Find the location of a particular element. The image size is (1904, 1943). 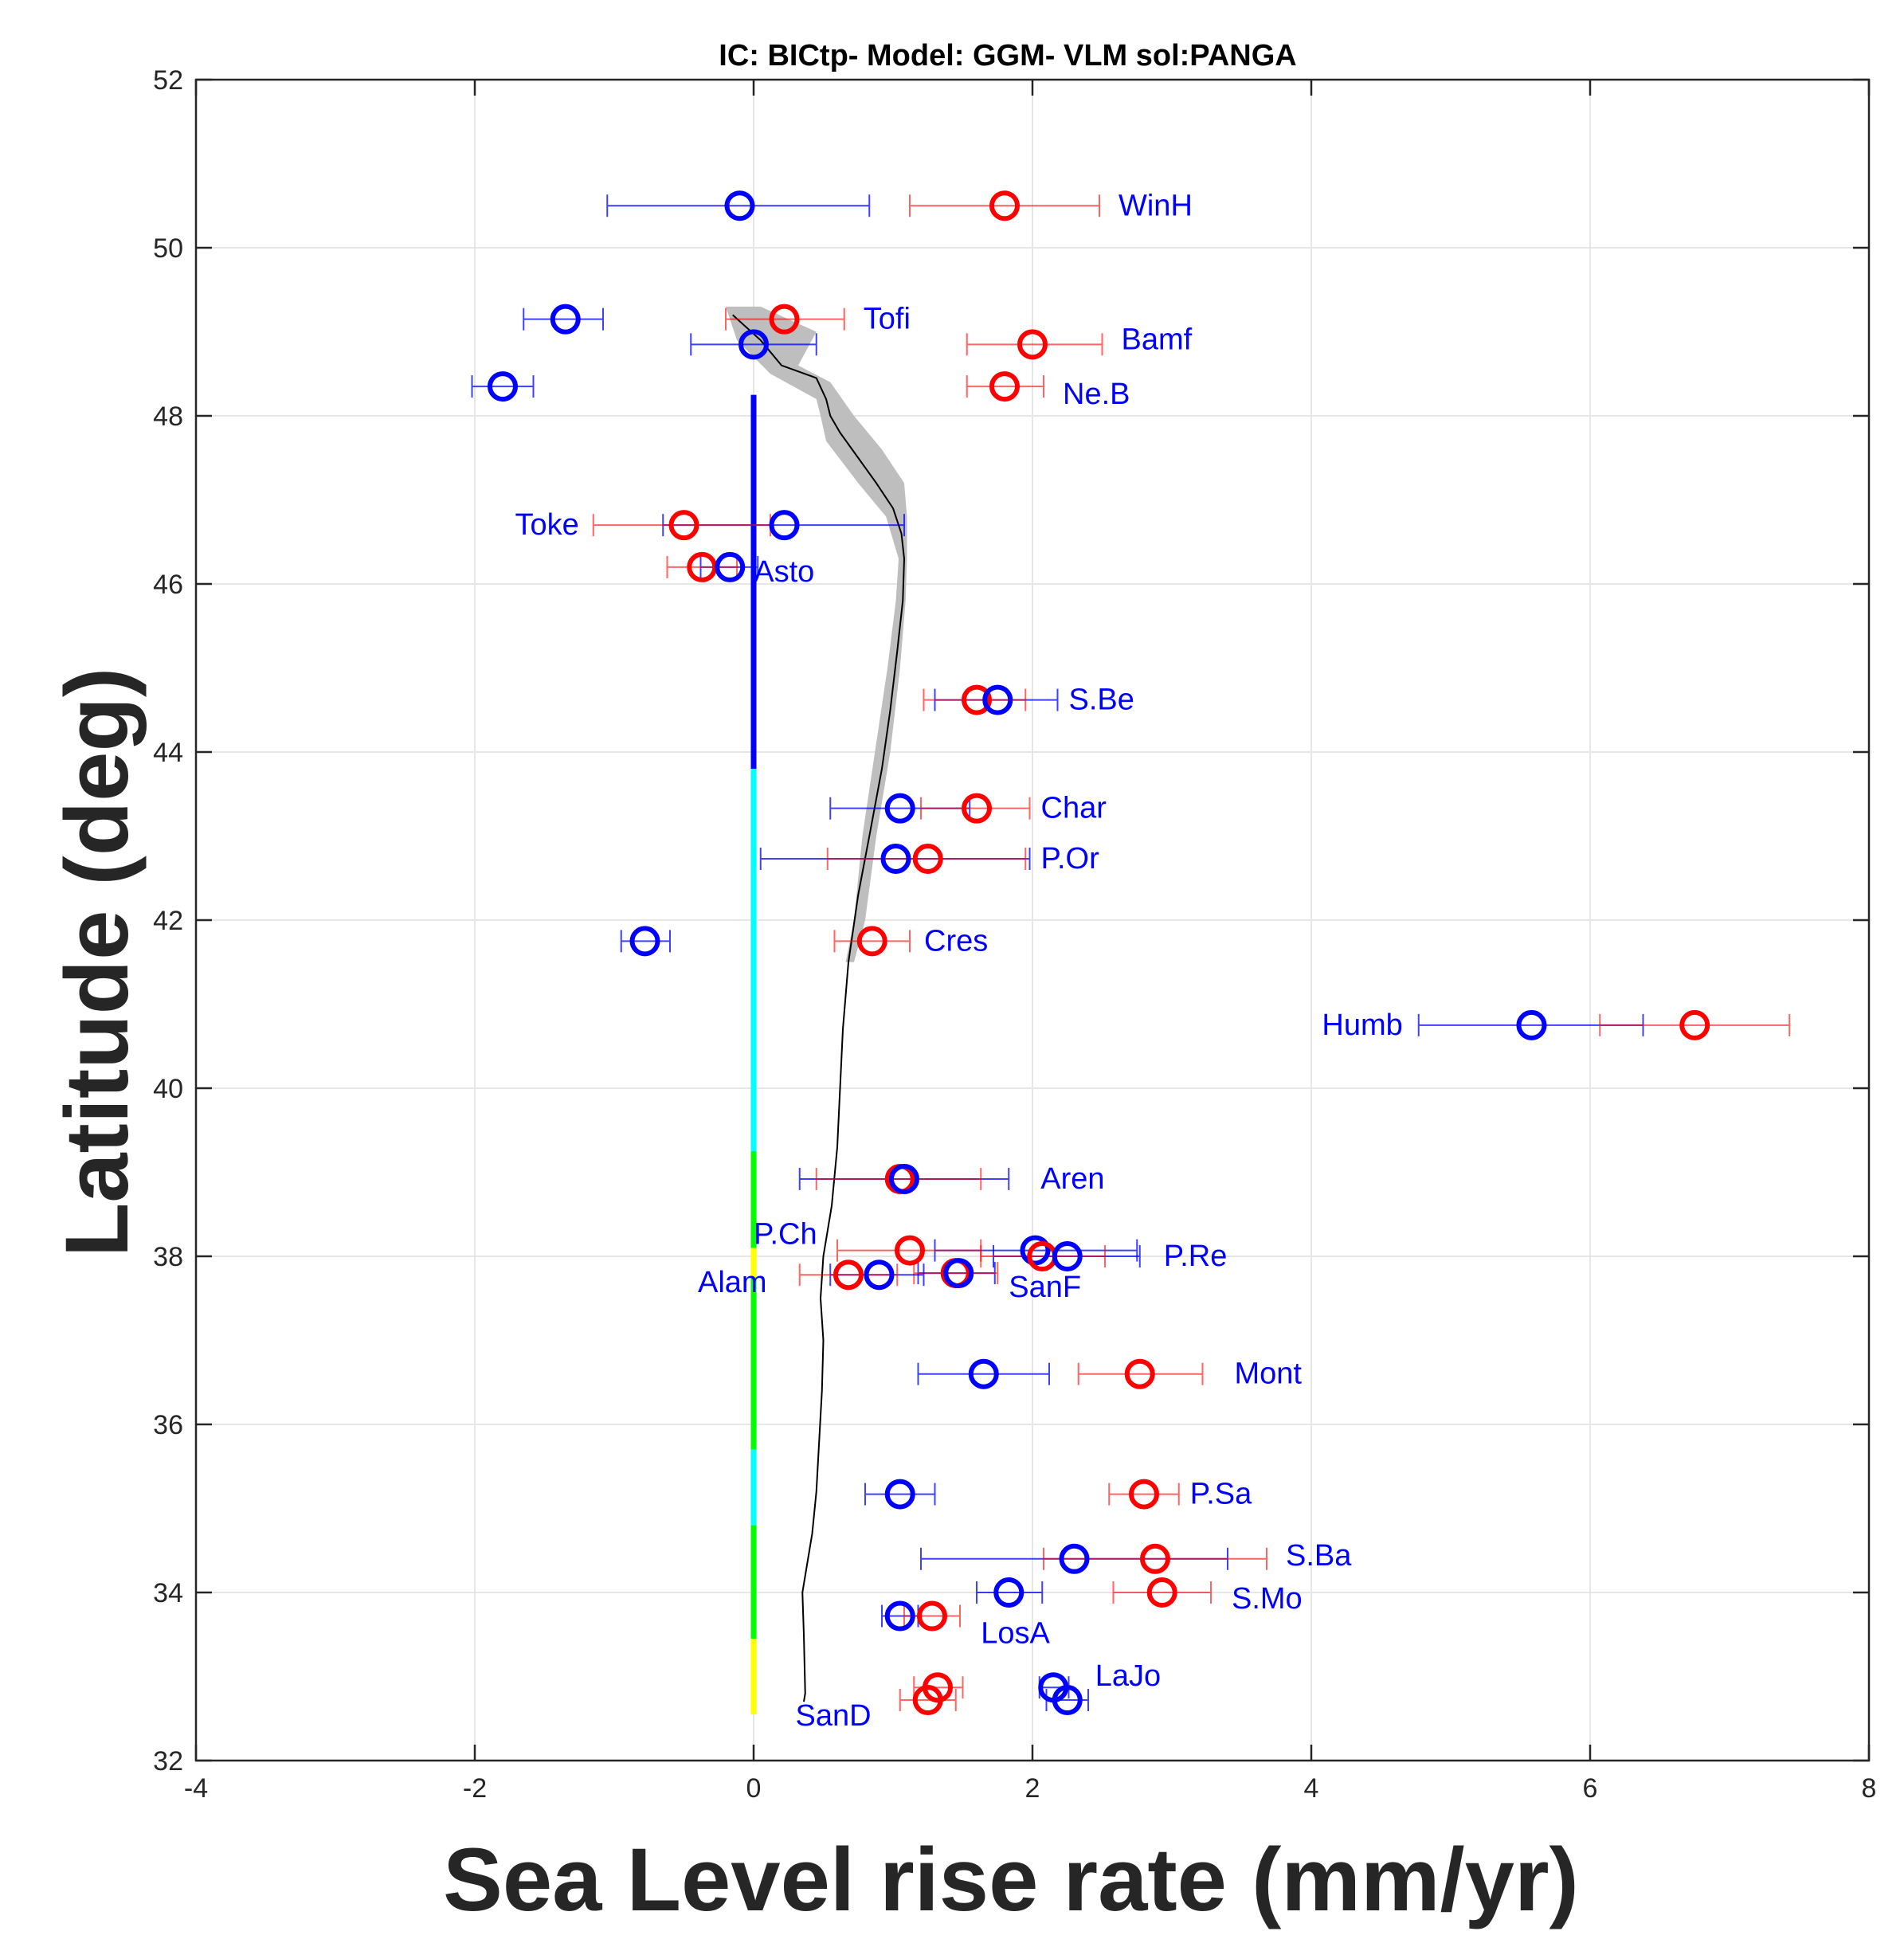

station-sba-red-marker is located at coordinates (1155, 1558).